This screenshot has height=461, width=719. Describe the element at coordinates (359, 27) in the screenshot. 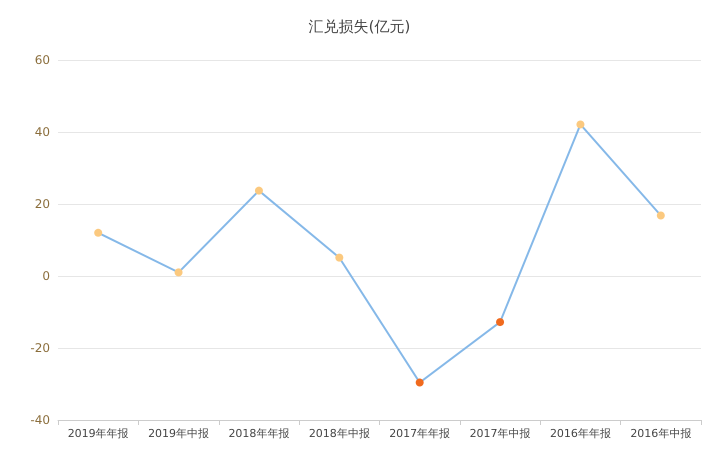

I see `chart-title: 汇兑损失(亿元)` at that location.